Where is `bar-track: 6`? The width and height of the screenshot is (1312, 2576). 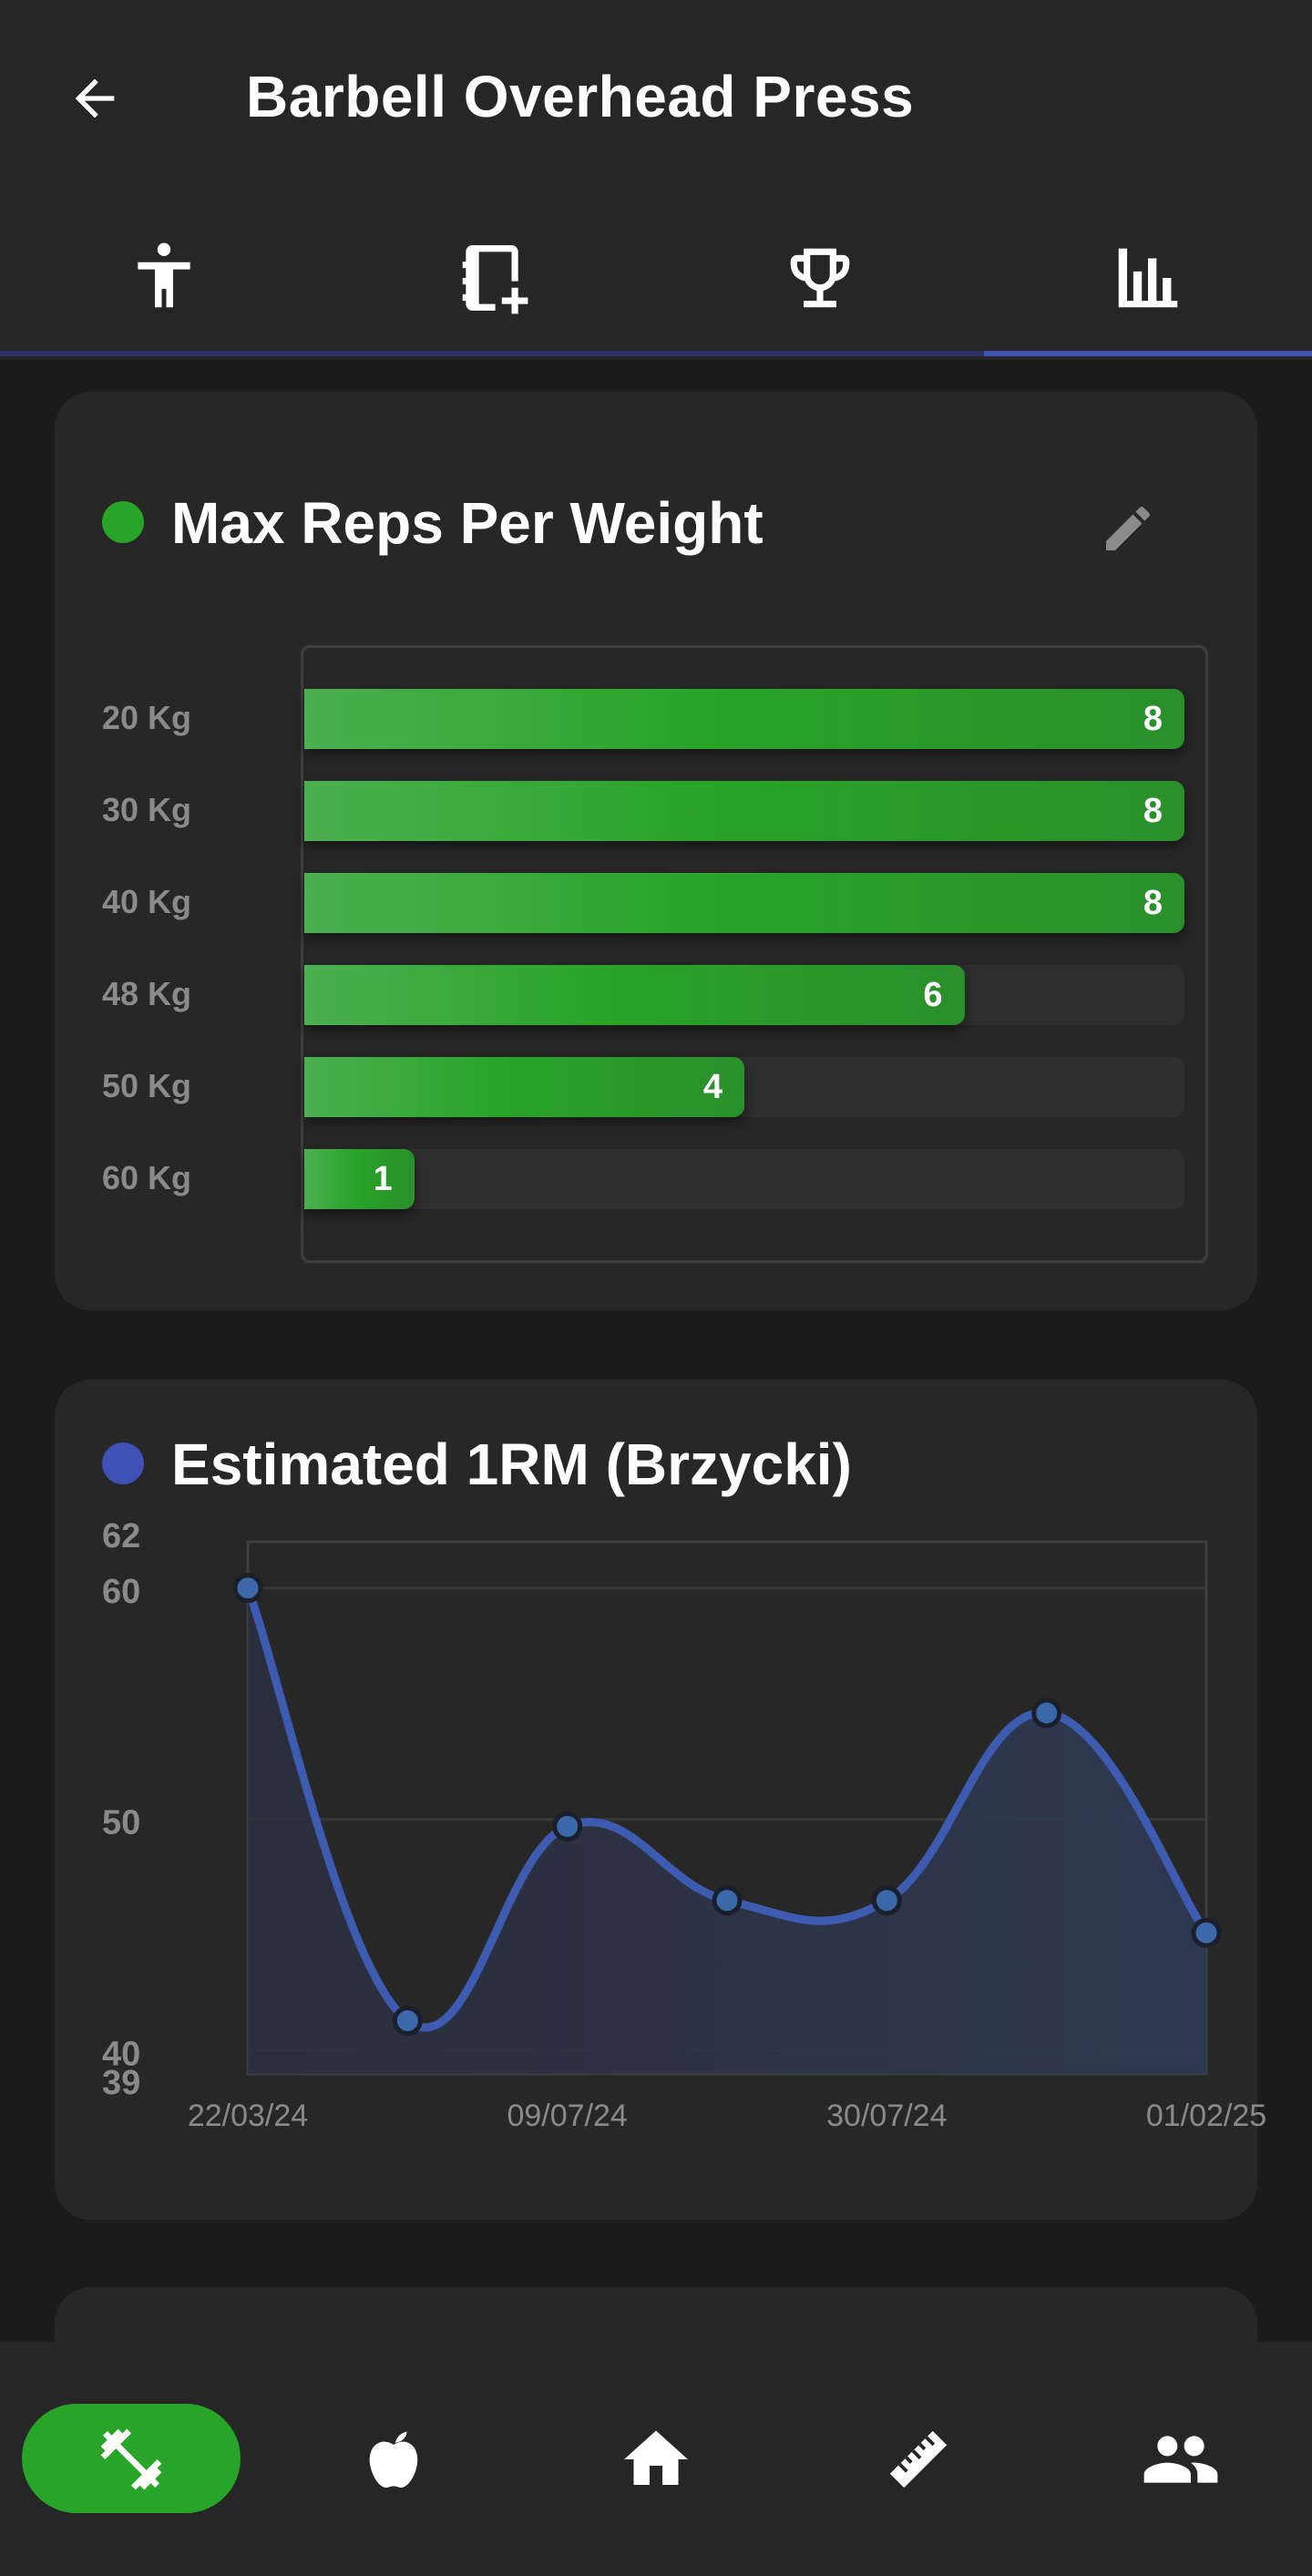 bar-track: 6 is located at coordinates (744, 995).